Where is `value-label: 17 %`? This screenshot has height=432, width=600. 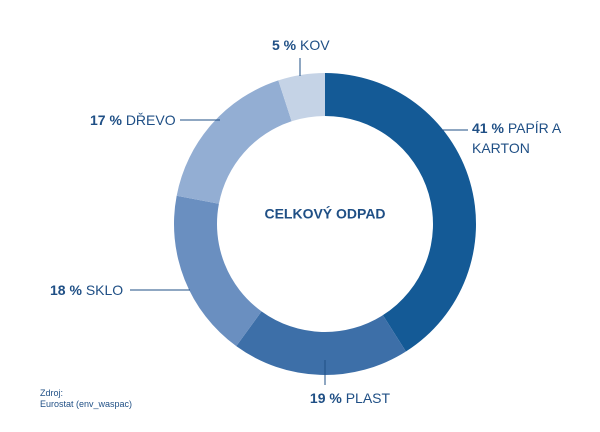
value-label: 17 % is located at coordinates (106, 120).